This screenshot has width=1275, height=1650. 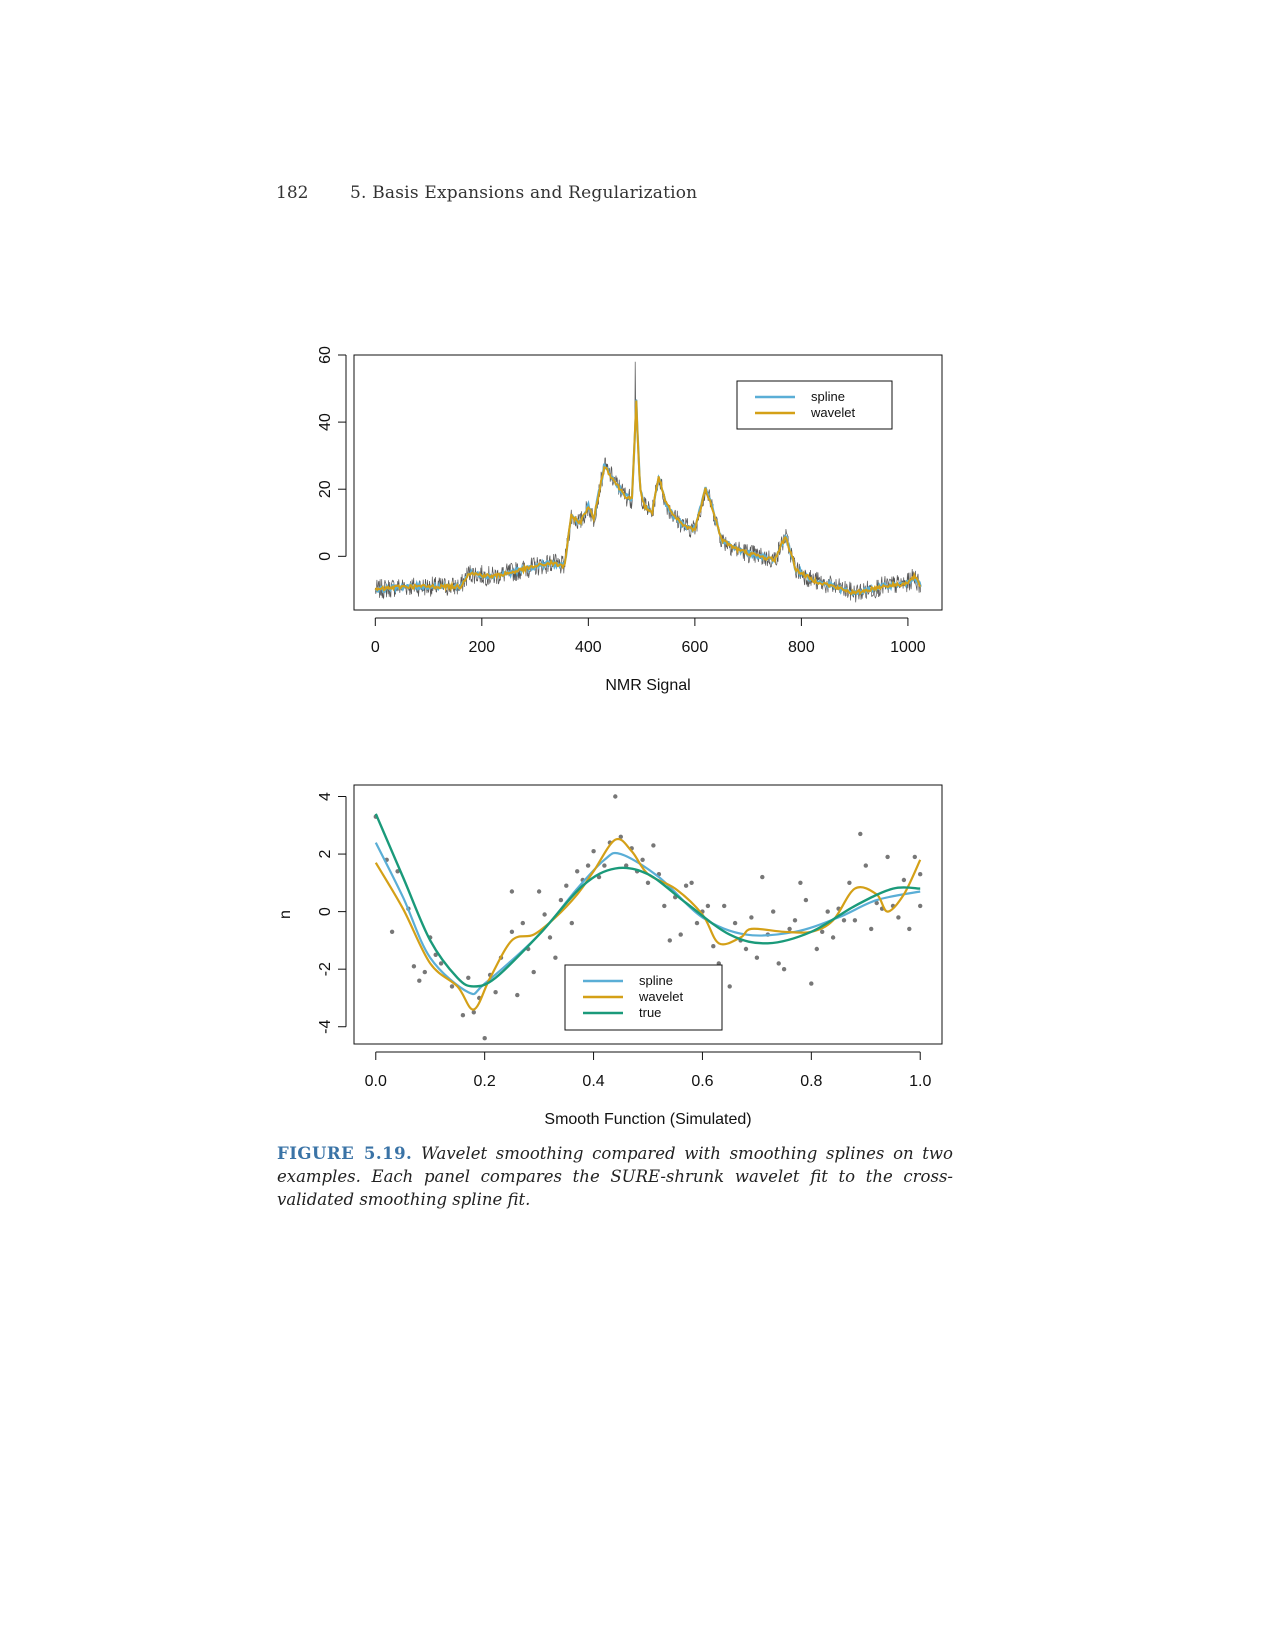 What do you see at coordinates (325, 556) in the screenshot?
I see `nmr-y-tick-label: 0` at bounding box center [325, 556].